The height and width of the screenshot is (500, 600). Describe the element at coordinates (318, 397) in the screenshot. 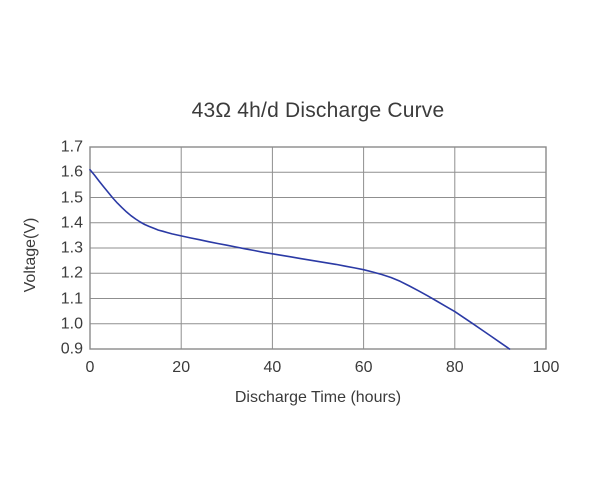

I see `x-axis-title: Discharge Time (hours)` at that location.